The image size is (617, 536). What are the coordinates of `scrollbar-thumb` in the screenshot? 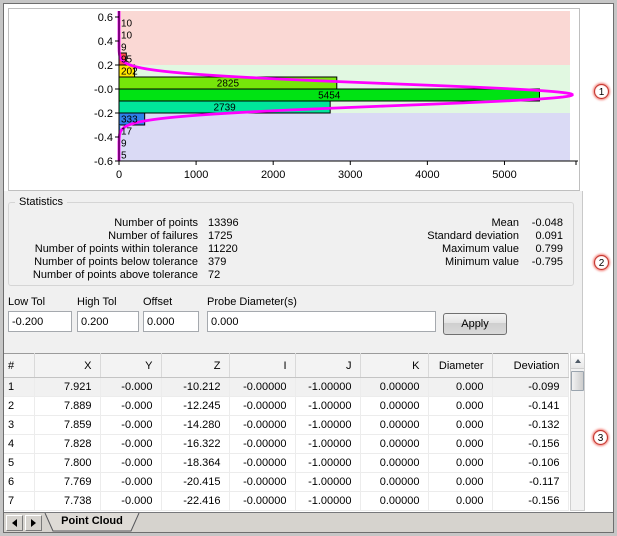 It's located at (577, 381).